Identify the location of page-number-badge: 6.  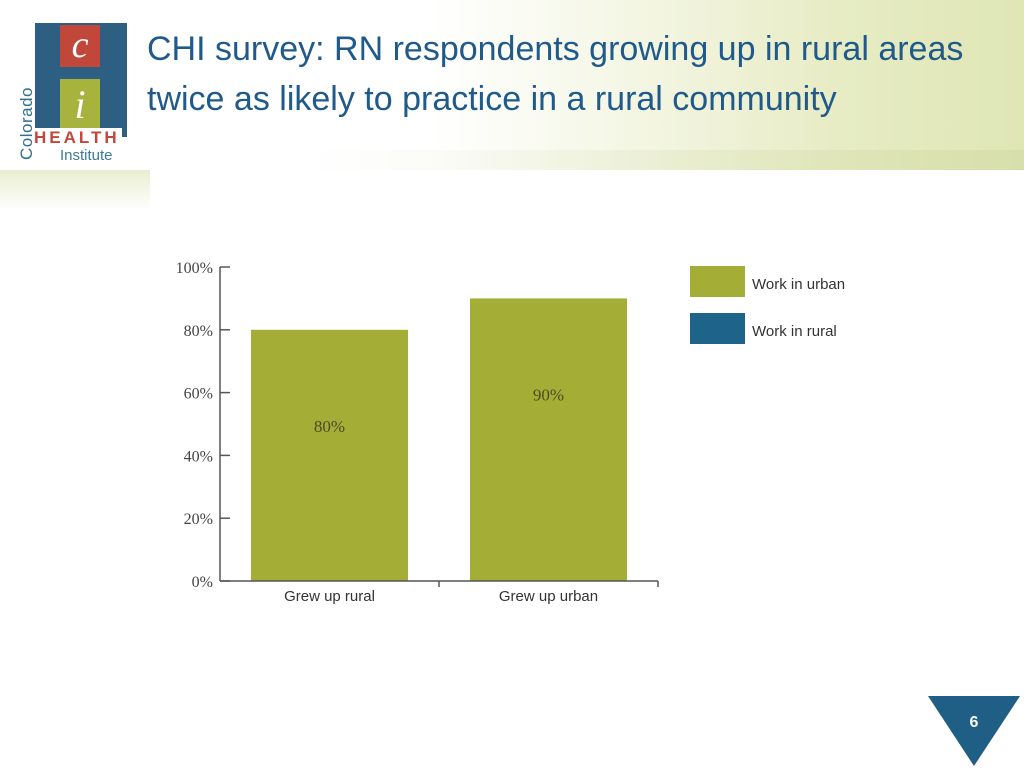
(974, 731).